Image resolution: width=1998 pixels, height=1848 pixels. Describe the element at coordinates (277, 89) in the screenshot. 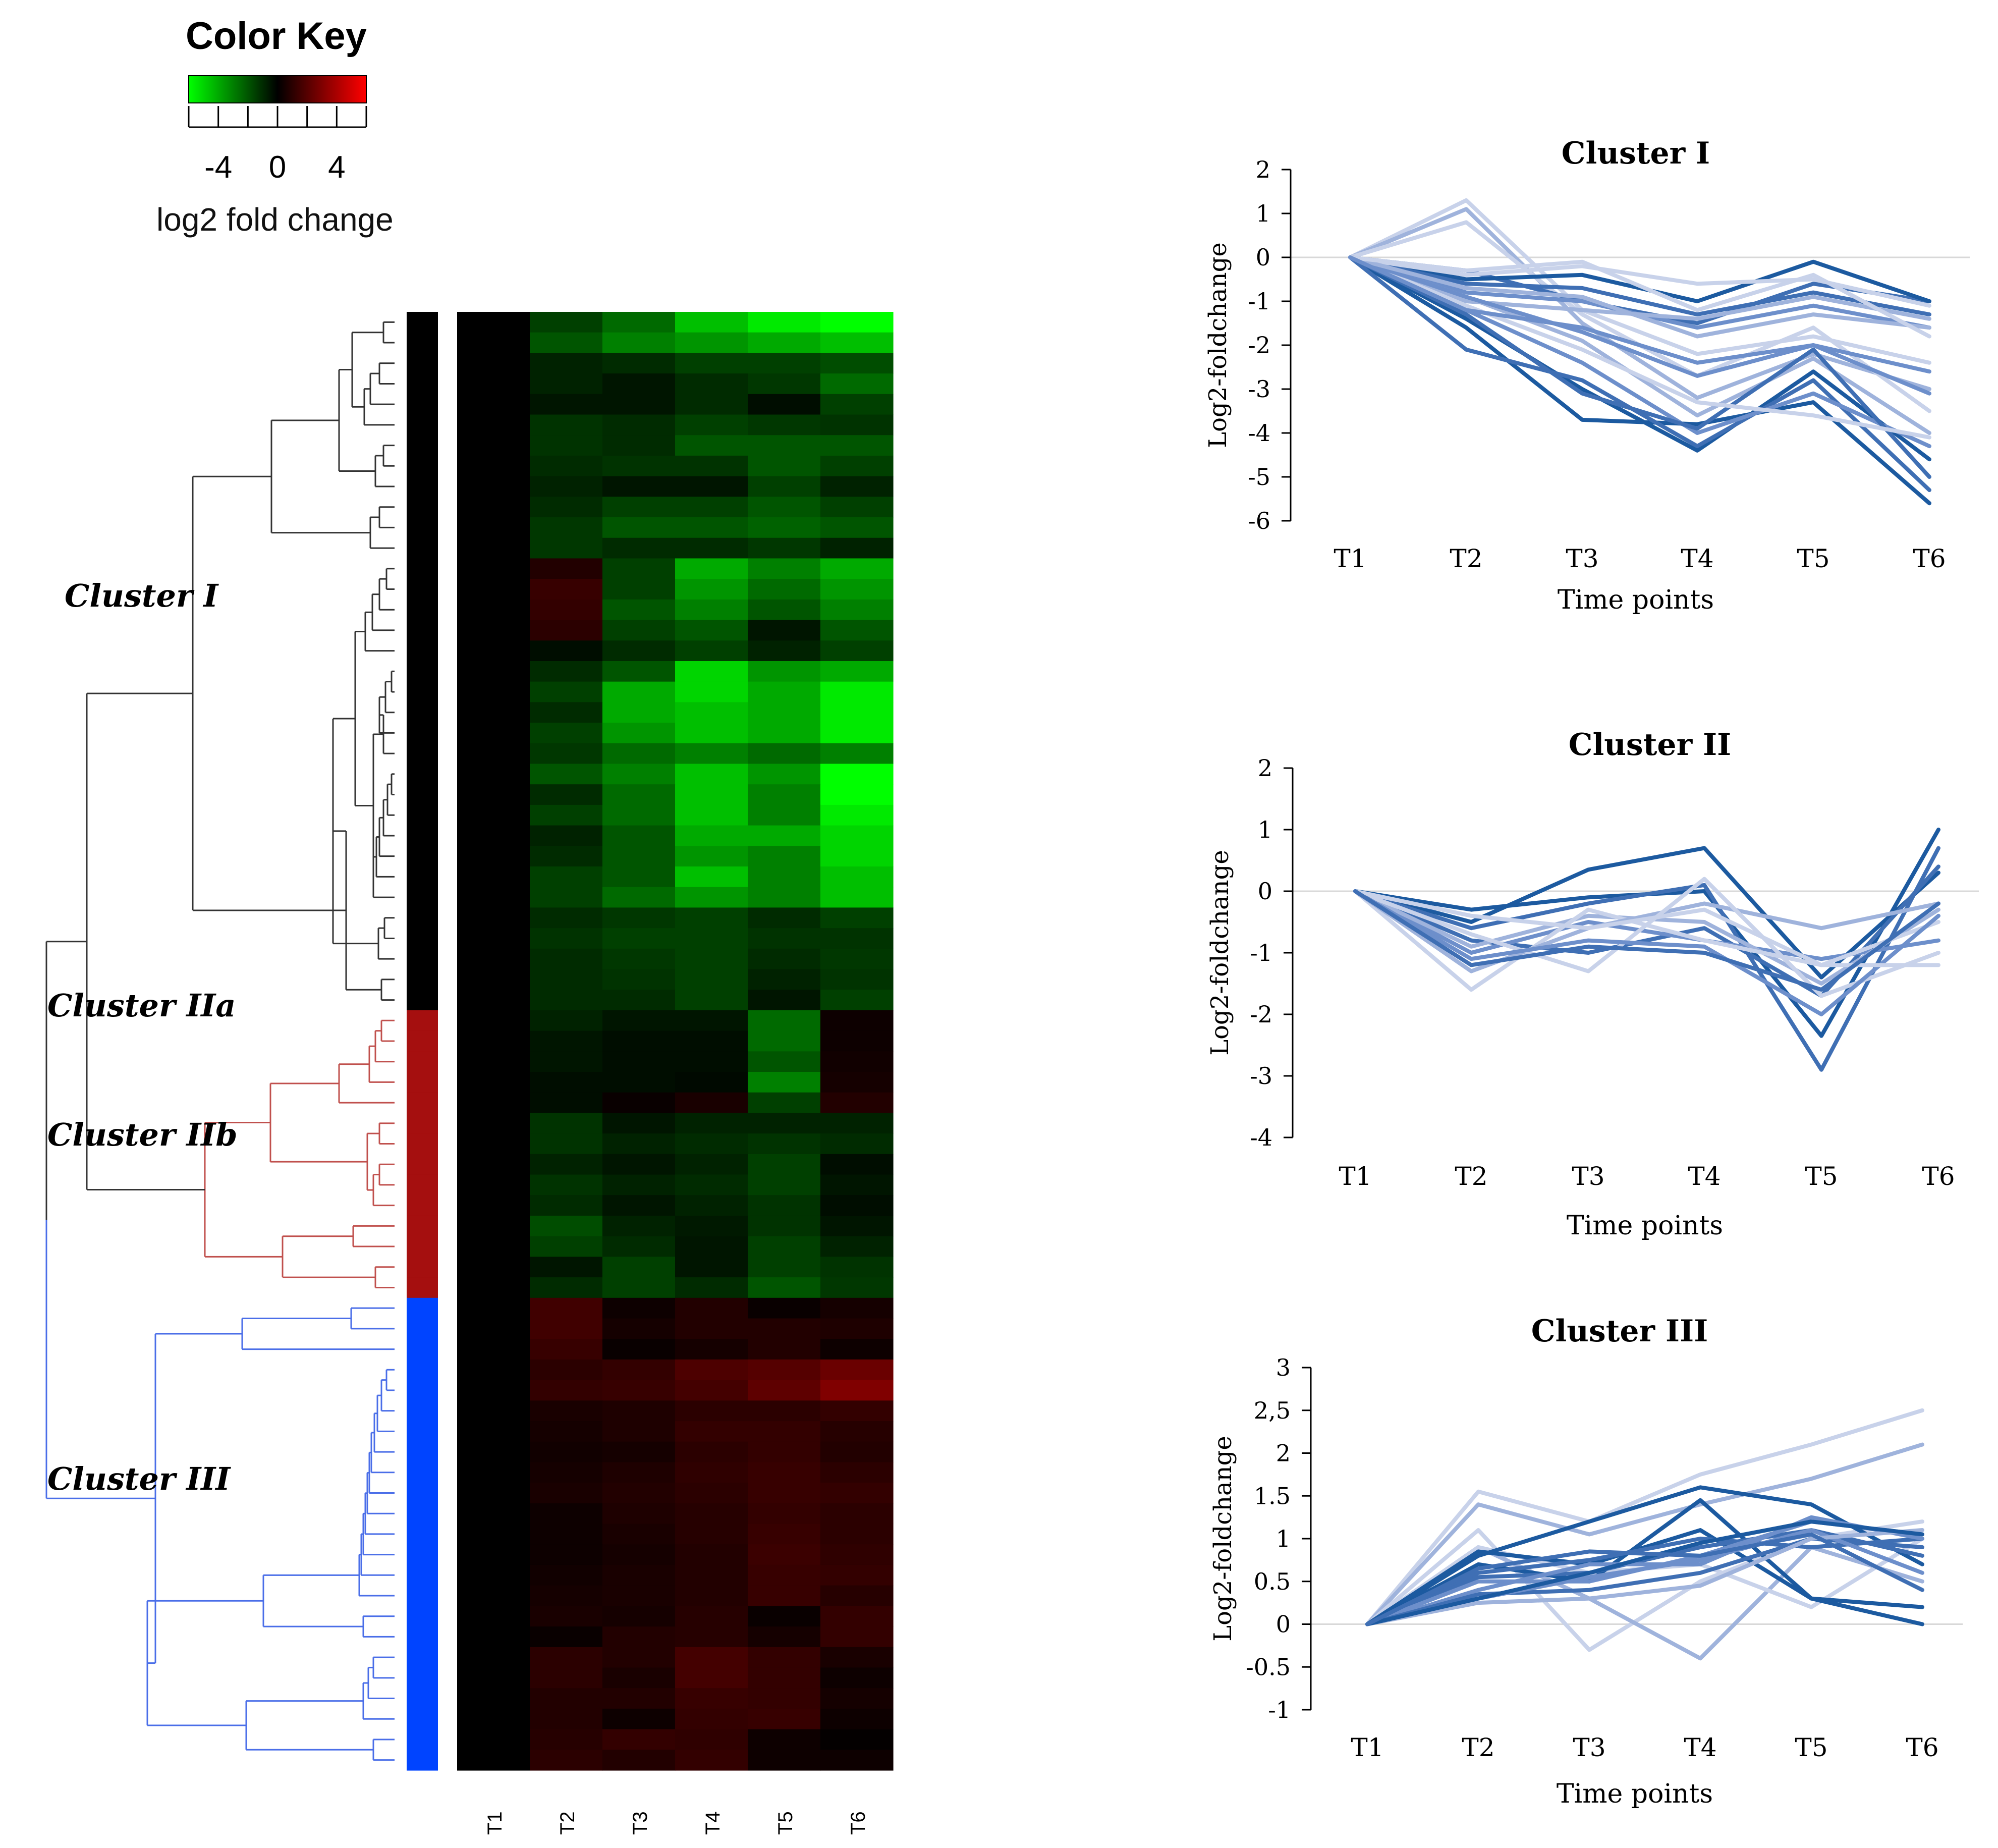

I see `color-key-gradient` at that location.